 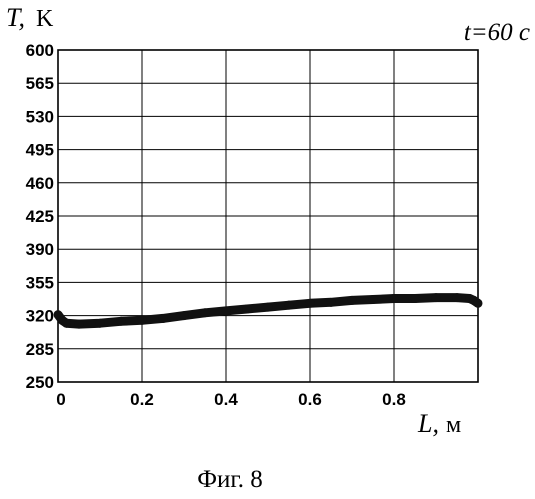 What do you see at coordinates (40, 116) in the screenshot?
I see `y-tick-label: 530` at bounding box center [40, 116].